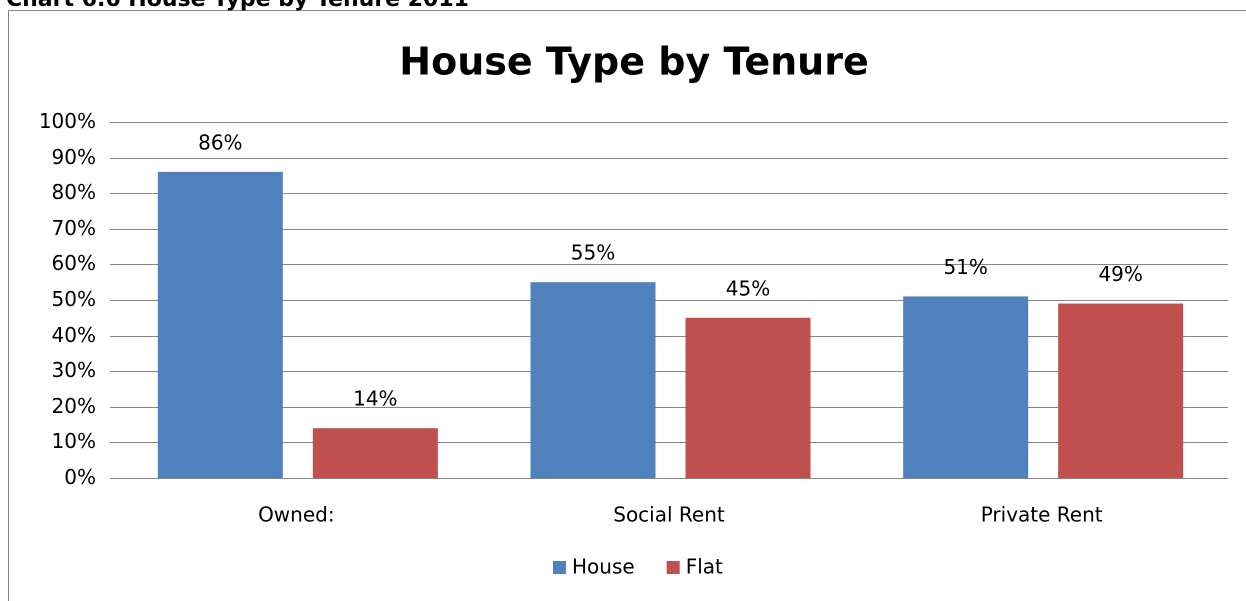  What do you see at coordinates (603, 567) in the screenshot?
I see `legend-label: House` at bounding box center [603, 567].